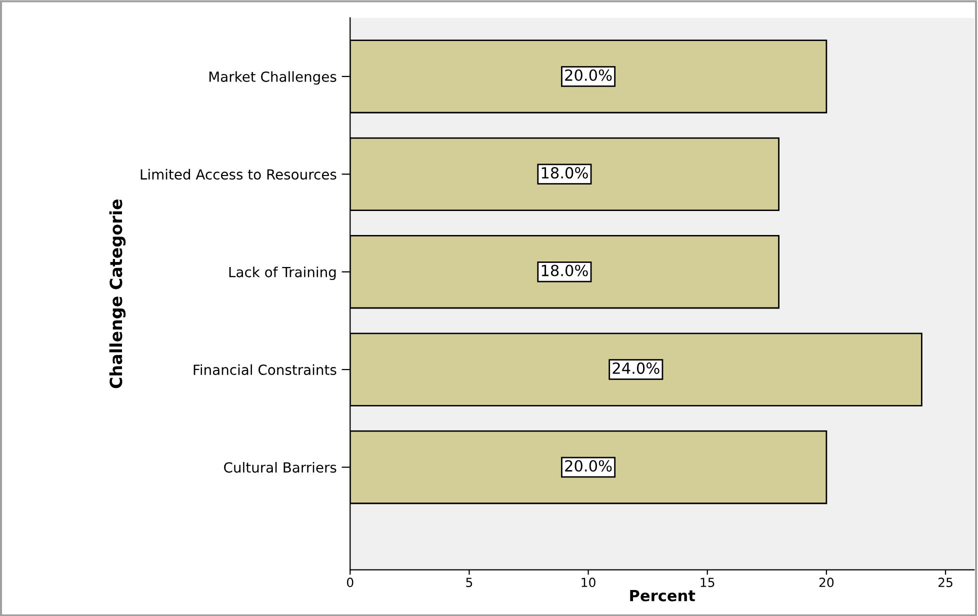  What do you see at coordinates (117, 293) in the screenshot?
I see `y-axis-title: Challenge Categorie` at bounding box center [117, 293].